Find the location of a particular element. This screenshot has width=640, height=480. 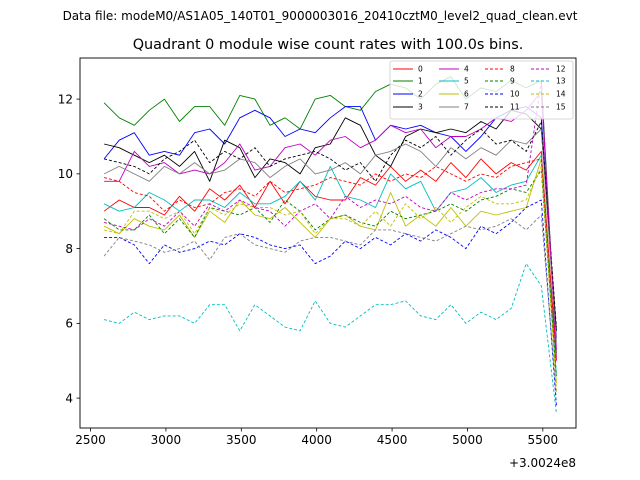

y-axis: 4 6 8 10 12 is located at coordinates (69, 248).